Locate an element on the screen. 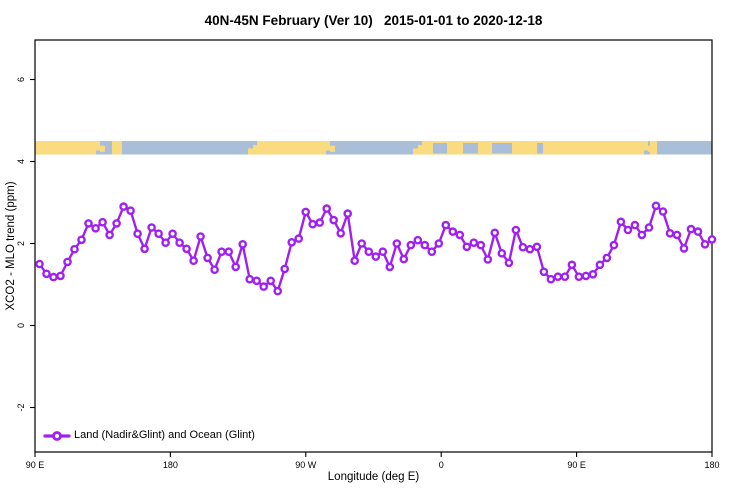 The height and width of the screenshot is (500, 750). y-tick-label: -2 is located at coordinates (21, 407).